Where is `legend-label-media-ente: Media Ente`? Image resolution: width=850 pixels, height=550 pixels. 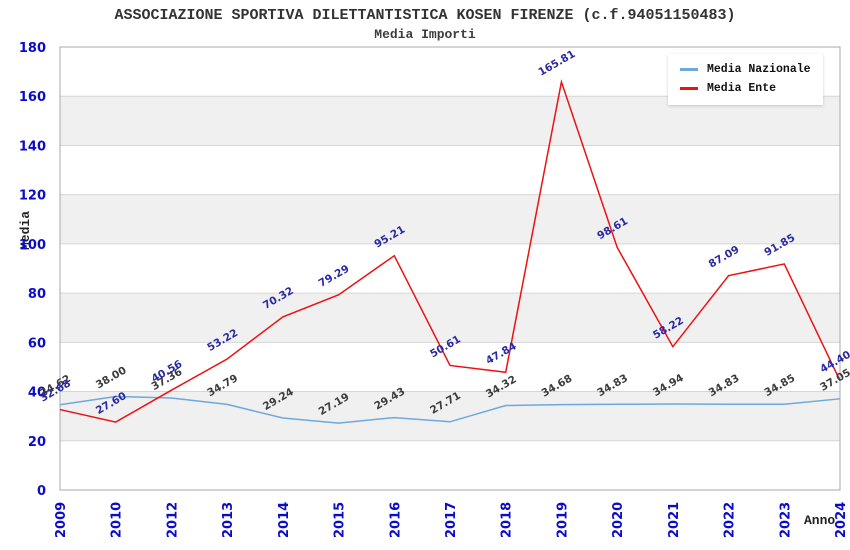
legend-label-media-ente: Media Ente is located at coordinates (742, 88).